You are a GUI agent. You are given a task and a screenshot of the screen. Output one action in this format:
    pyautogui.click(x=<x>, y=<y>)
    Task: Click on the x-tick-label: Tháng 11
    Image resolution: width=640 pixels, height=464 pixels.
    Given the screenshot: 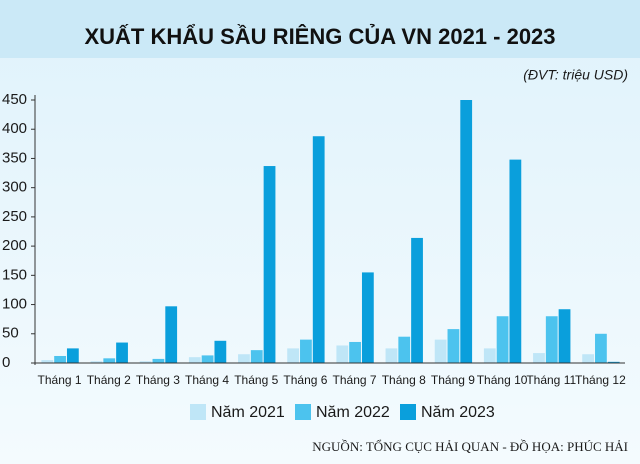 What is the action you would take?
    pyautogui.click(x=551, y=380)
    